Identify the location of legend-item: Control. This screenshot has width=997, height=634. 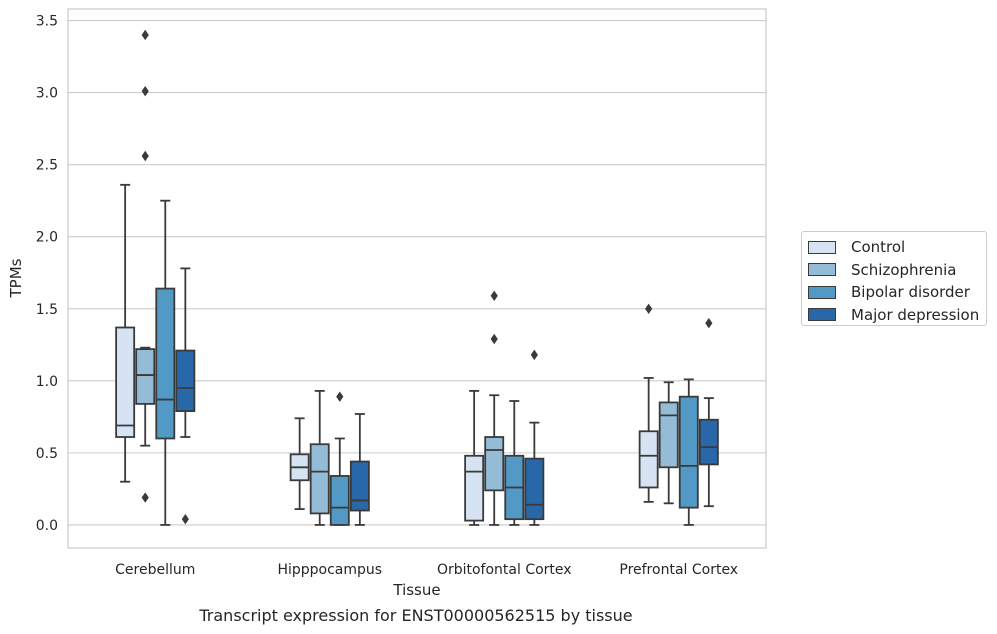
(897, 247).